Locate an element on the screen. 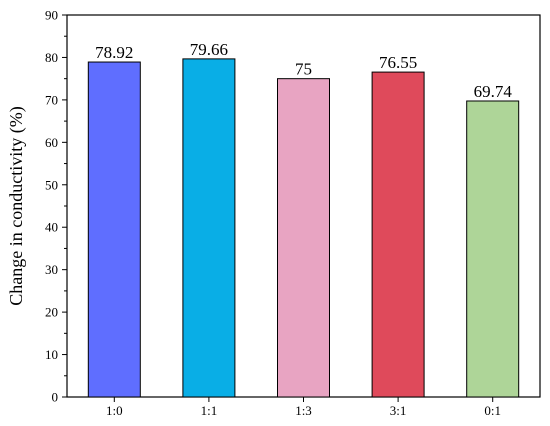 The image size is (550, 426). y-tick-label: 90 is located at coordinates (51, 15).